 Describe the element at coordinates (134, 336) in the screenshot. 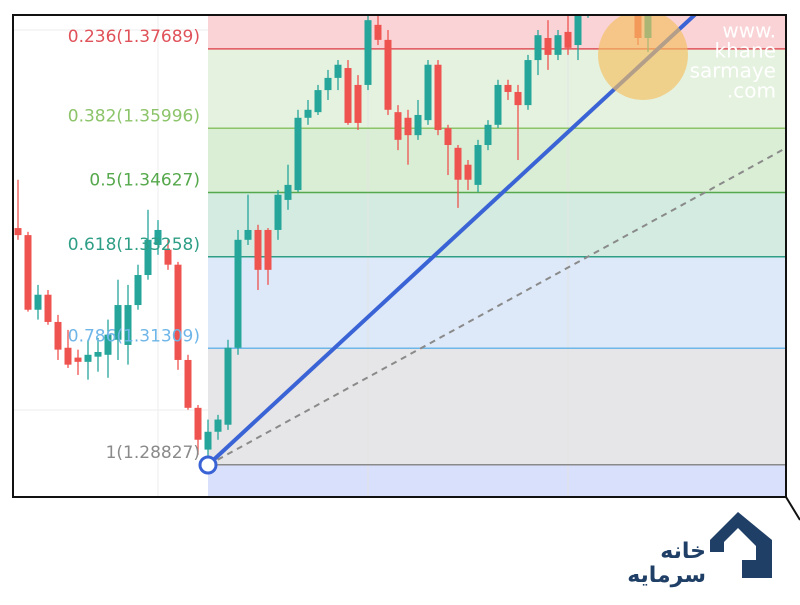

I see `fib-level-label: 0.786(1.31309)` at that location.